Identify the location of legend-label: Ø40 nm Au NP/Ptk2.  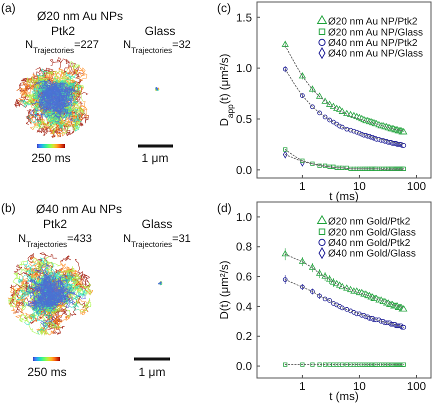
(373, 43).